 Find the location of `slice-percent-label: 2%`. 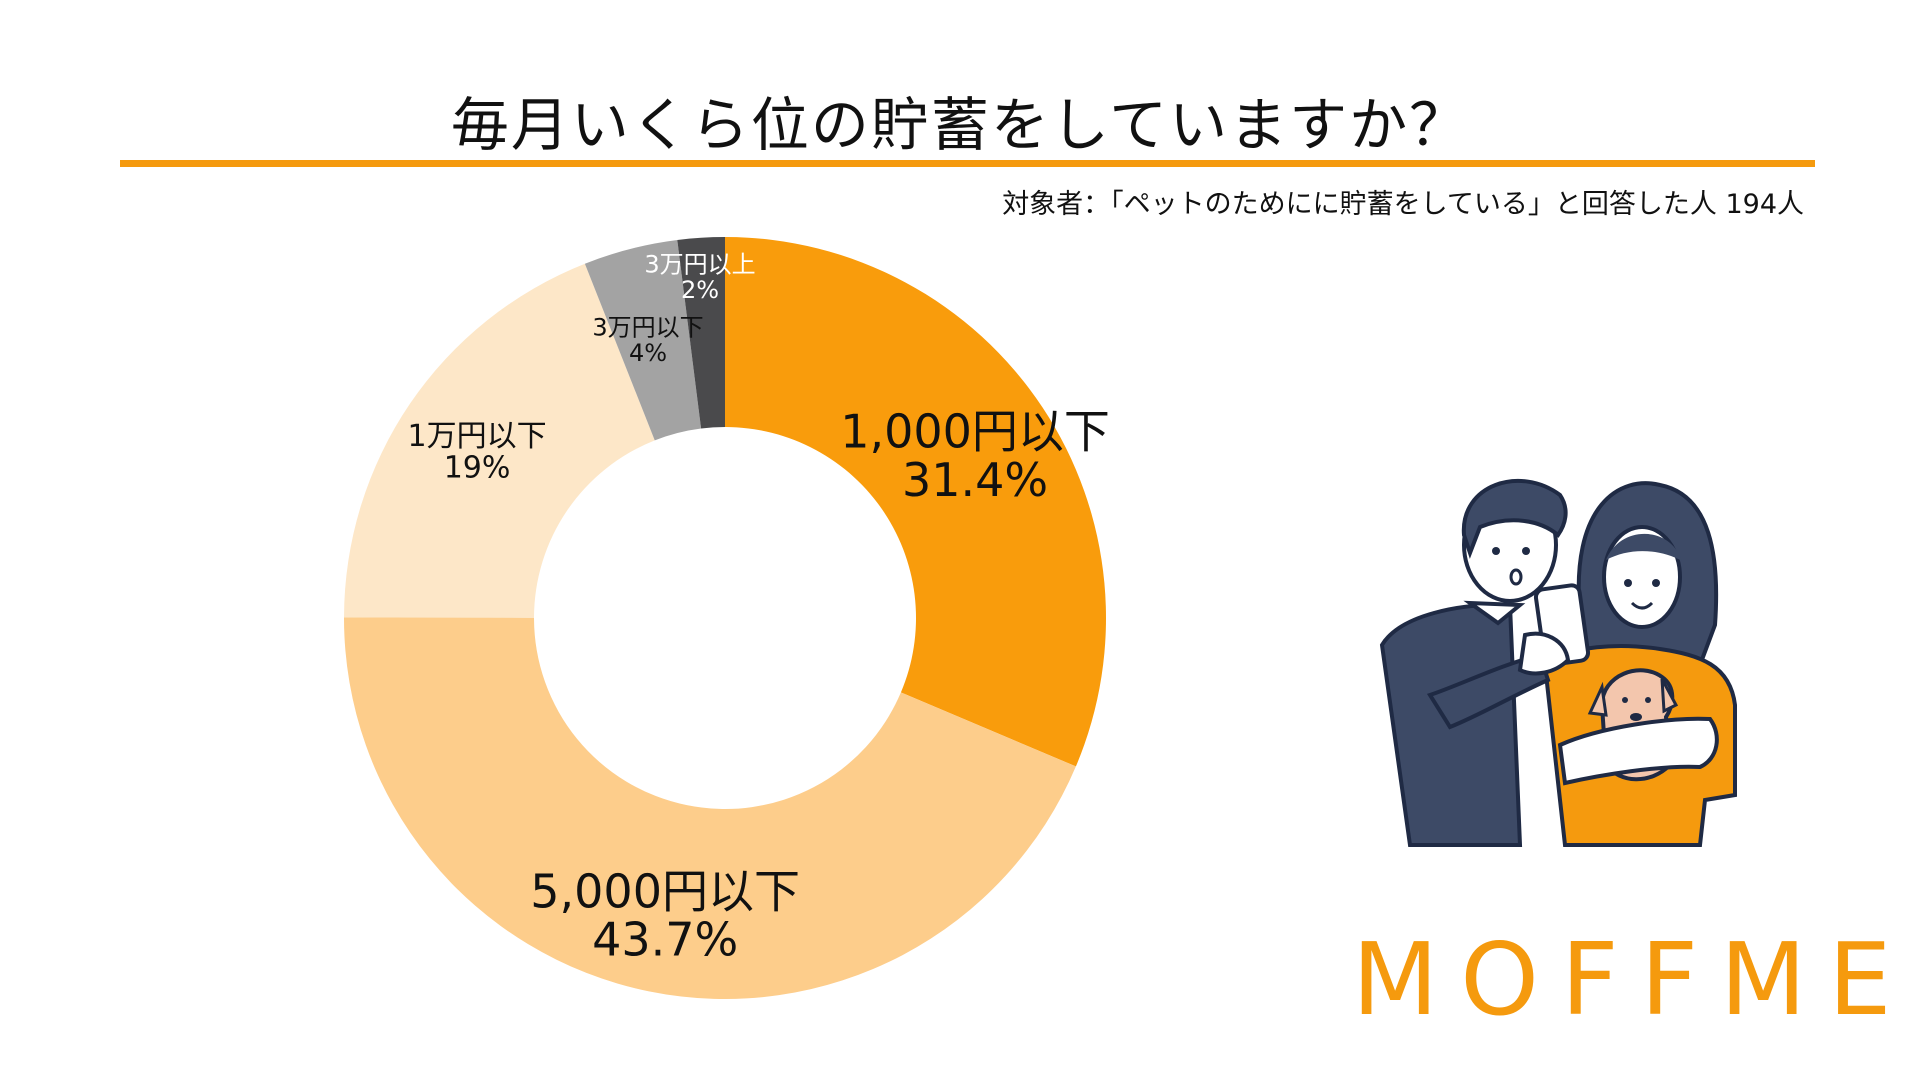

slice-percent-label: 2% is located at coordinates (700, 290).